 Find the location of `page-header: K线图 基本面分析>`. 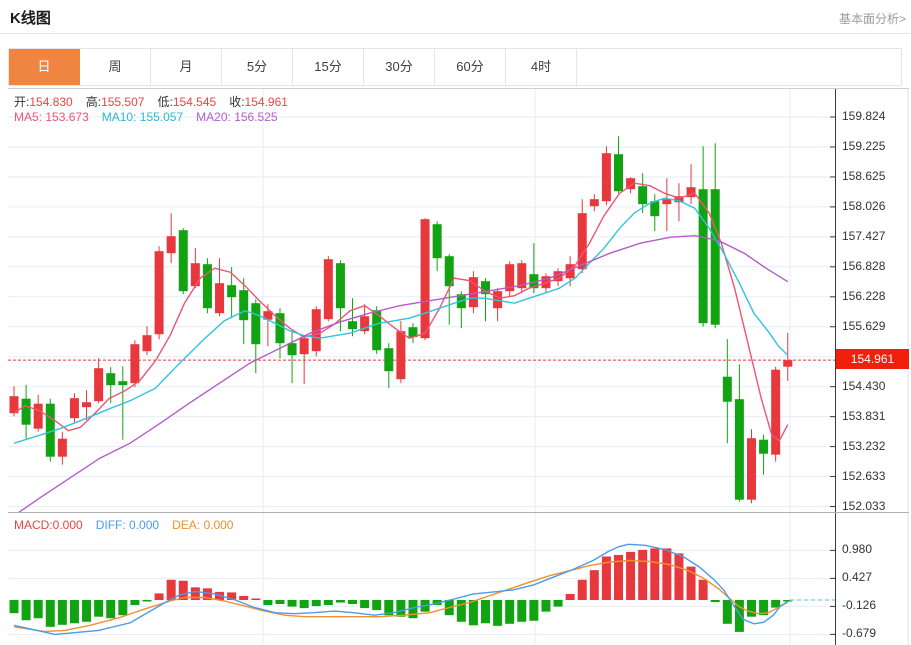

page-header: K线图 基本面分析> is located at coordinates (455, 17).